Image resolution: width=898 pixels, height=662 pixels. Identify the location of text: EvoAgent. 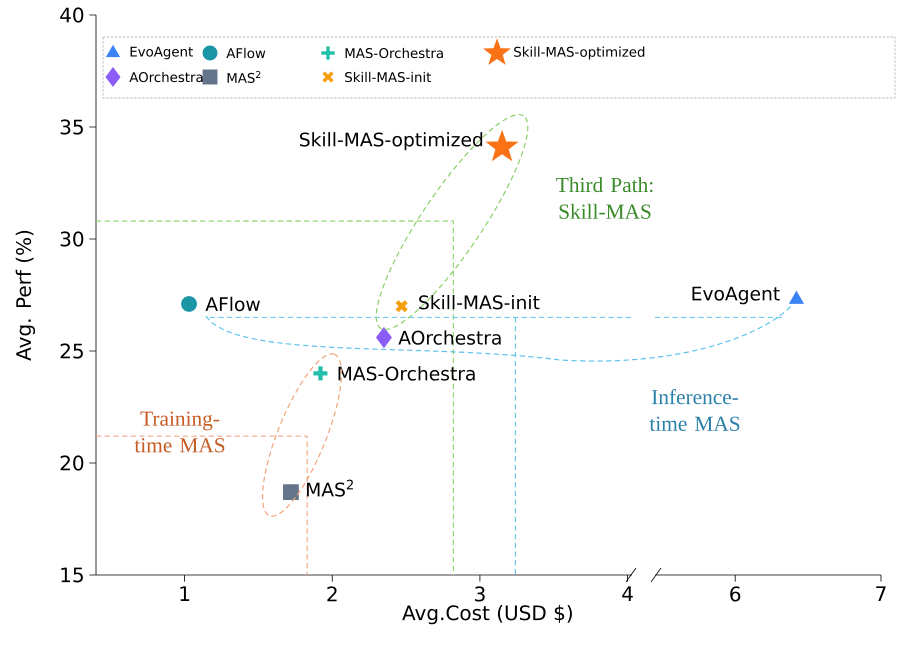
(736, 295).